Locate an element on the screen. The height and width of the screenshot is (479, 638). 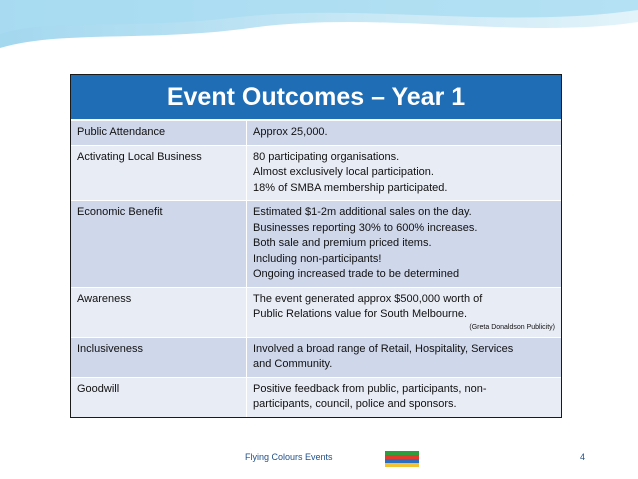
value-note: (Greta Donaldson Publicity) is located at coordinates (512, 327).